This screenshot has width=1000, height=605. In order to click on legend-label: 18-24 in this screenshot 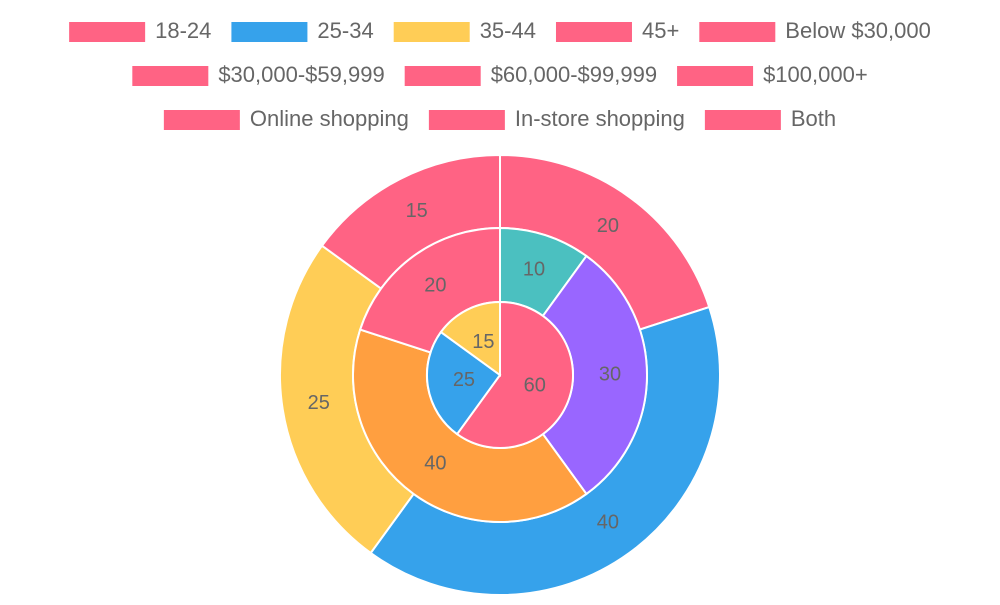, I will do `click(183, 30)`.